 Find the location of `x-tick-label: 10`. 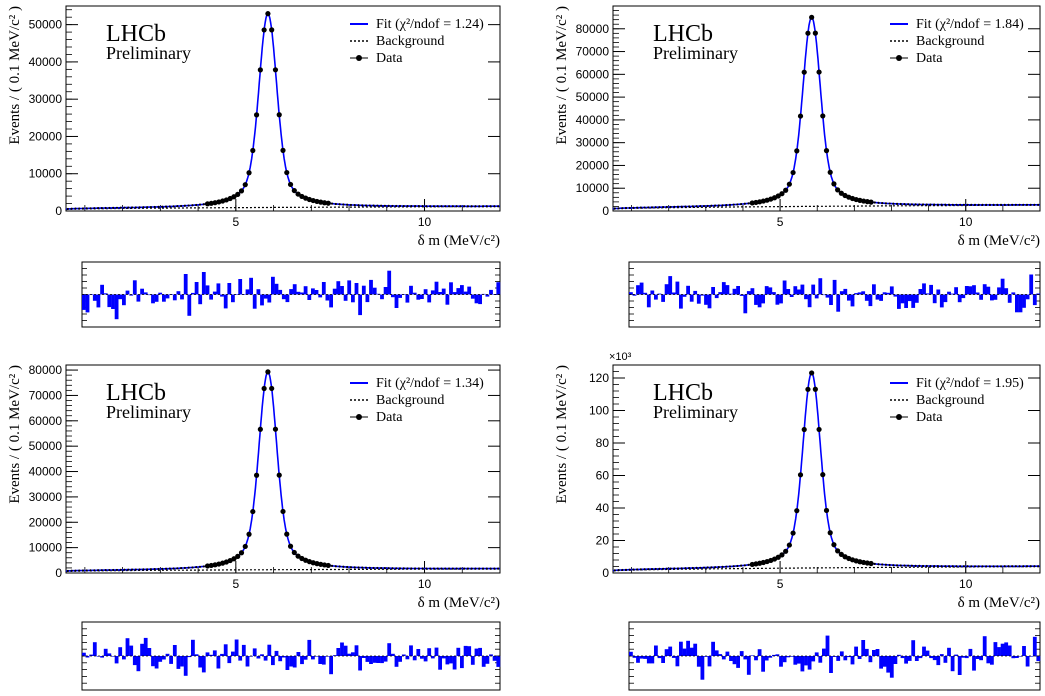

x-tick-label: 10 is located at coordinates (966, 222).